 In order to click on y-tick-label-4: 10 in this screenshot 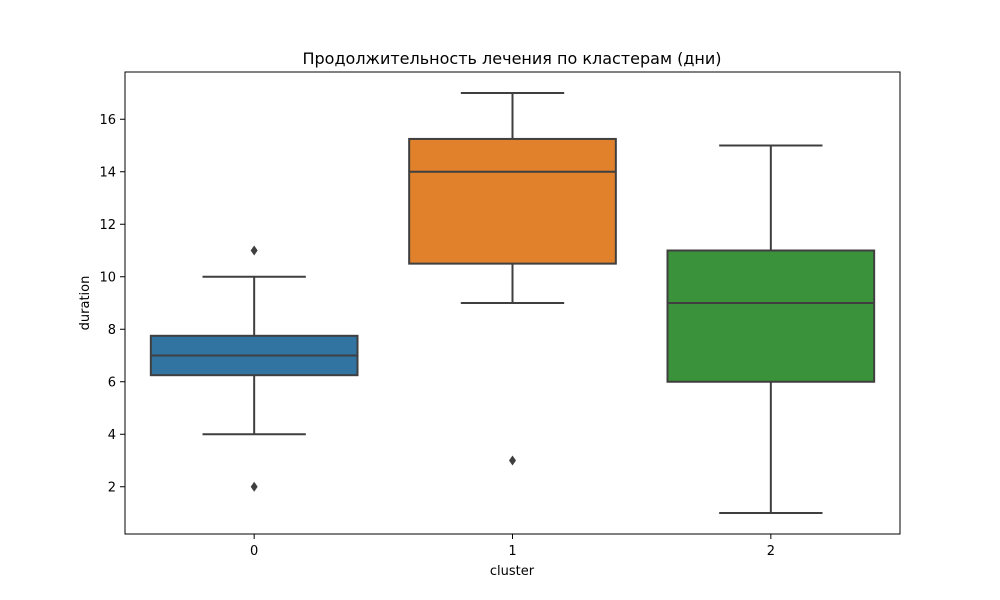, I will do `click(107, 277)`.